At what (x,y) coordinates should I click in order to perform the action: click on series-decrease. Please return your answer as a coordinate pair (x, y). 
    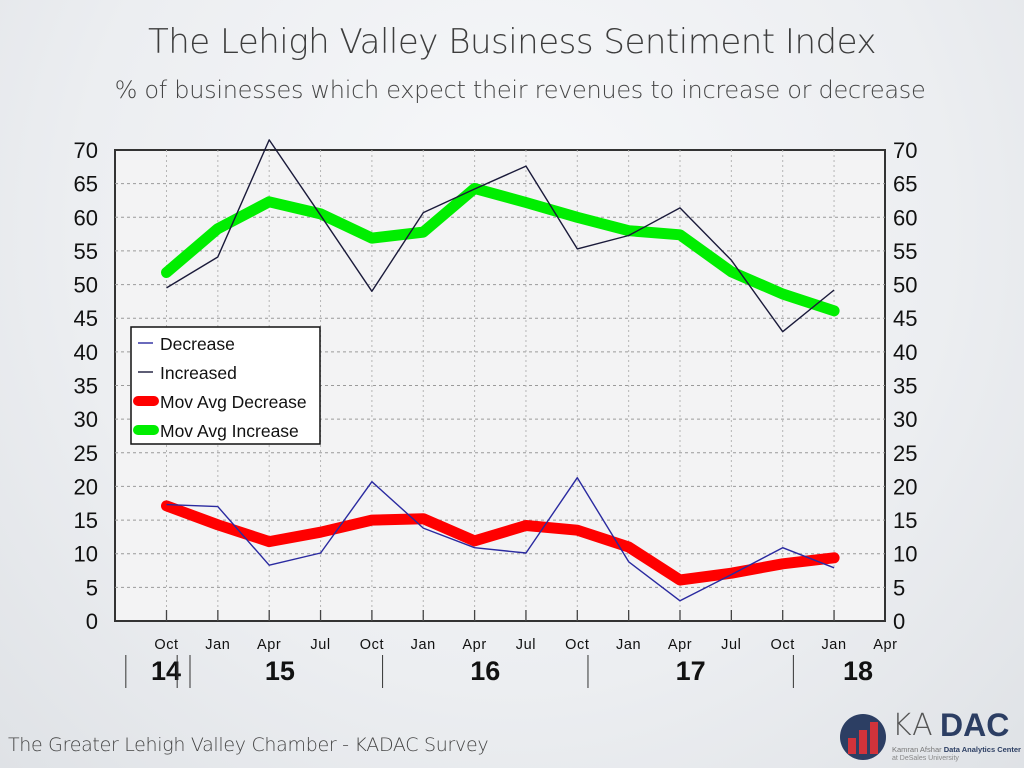
    Looking at the image, I should click on (500, 539).